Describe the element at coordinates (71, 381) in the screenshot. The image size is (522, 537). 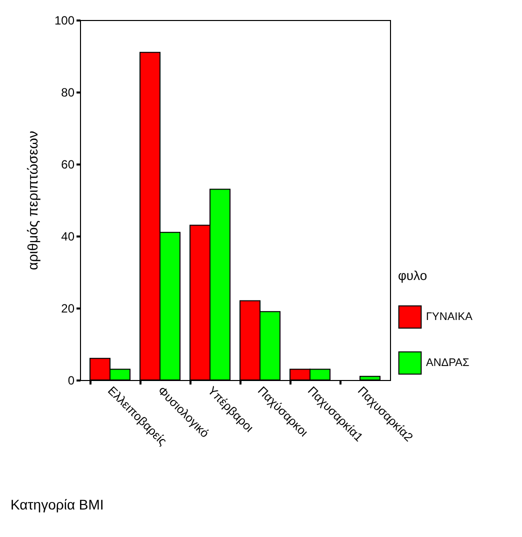
I see `y-tick-label: 0` at that location.